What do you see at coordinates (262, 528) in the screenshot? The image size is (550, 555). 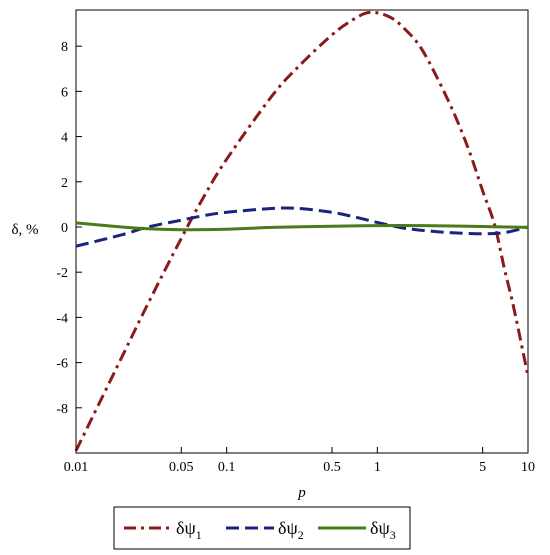 I see `legend: δψ1 δψ2 δψ3` at bounding box center [262, 528].